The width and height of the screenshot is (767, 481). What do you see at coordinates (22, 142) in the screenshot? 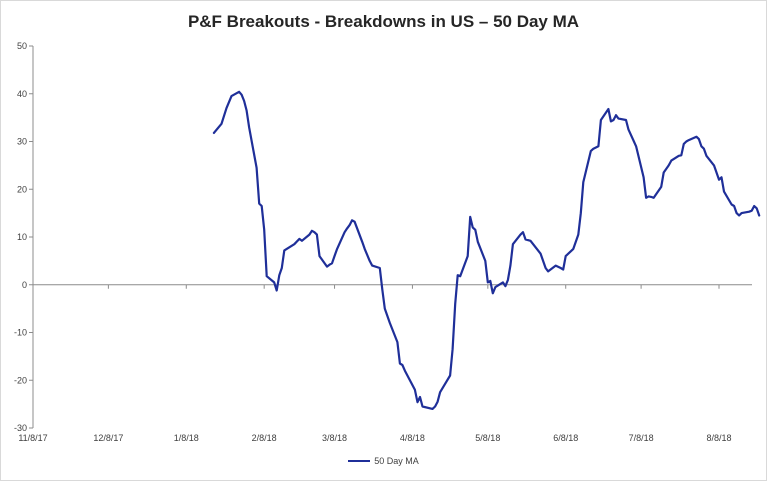
I see `y-tick-label: 30` at bounding box center [22, 142].